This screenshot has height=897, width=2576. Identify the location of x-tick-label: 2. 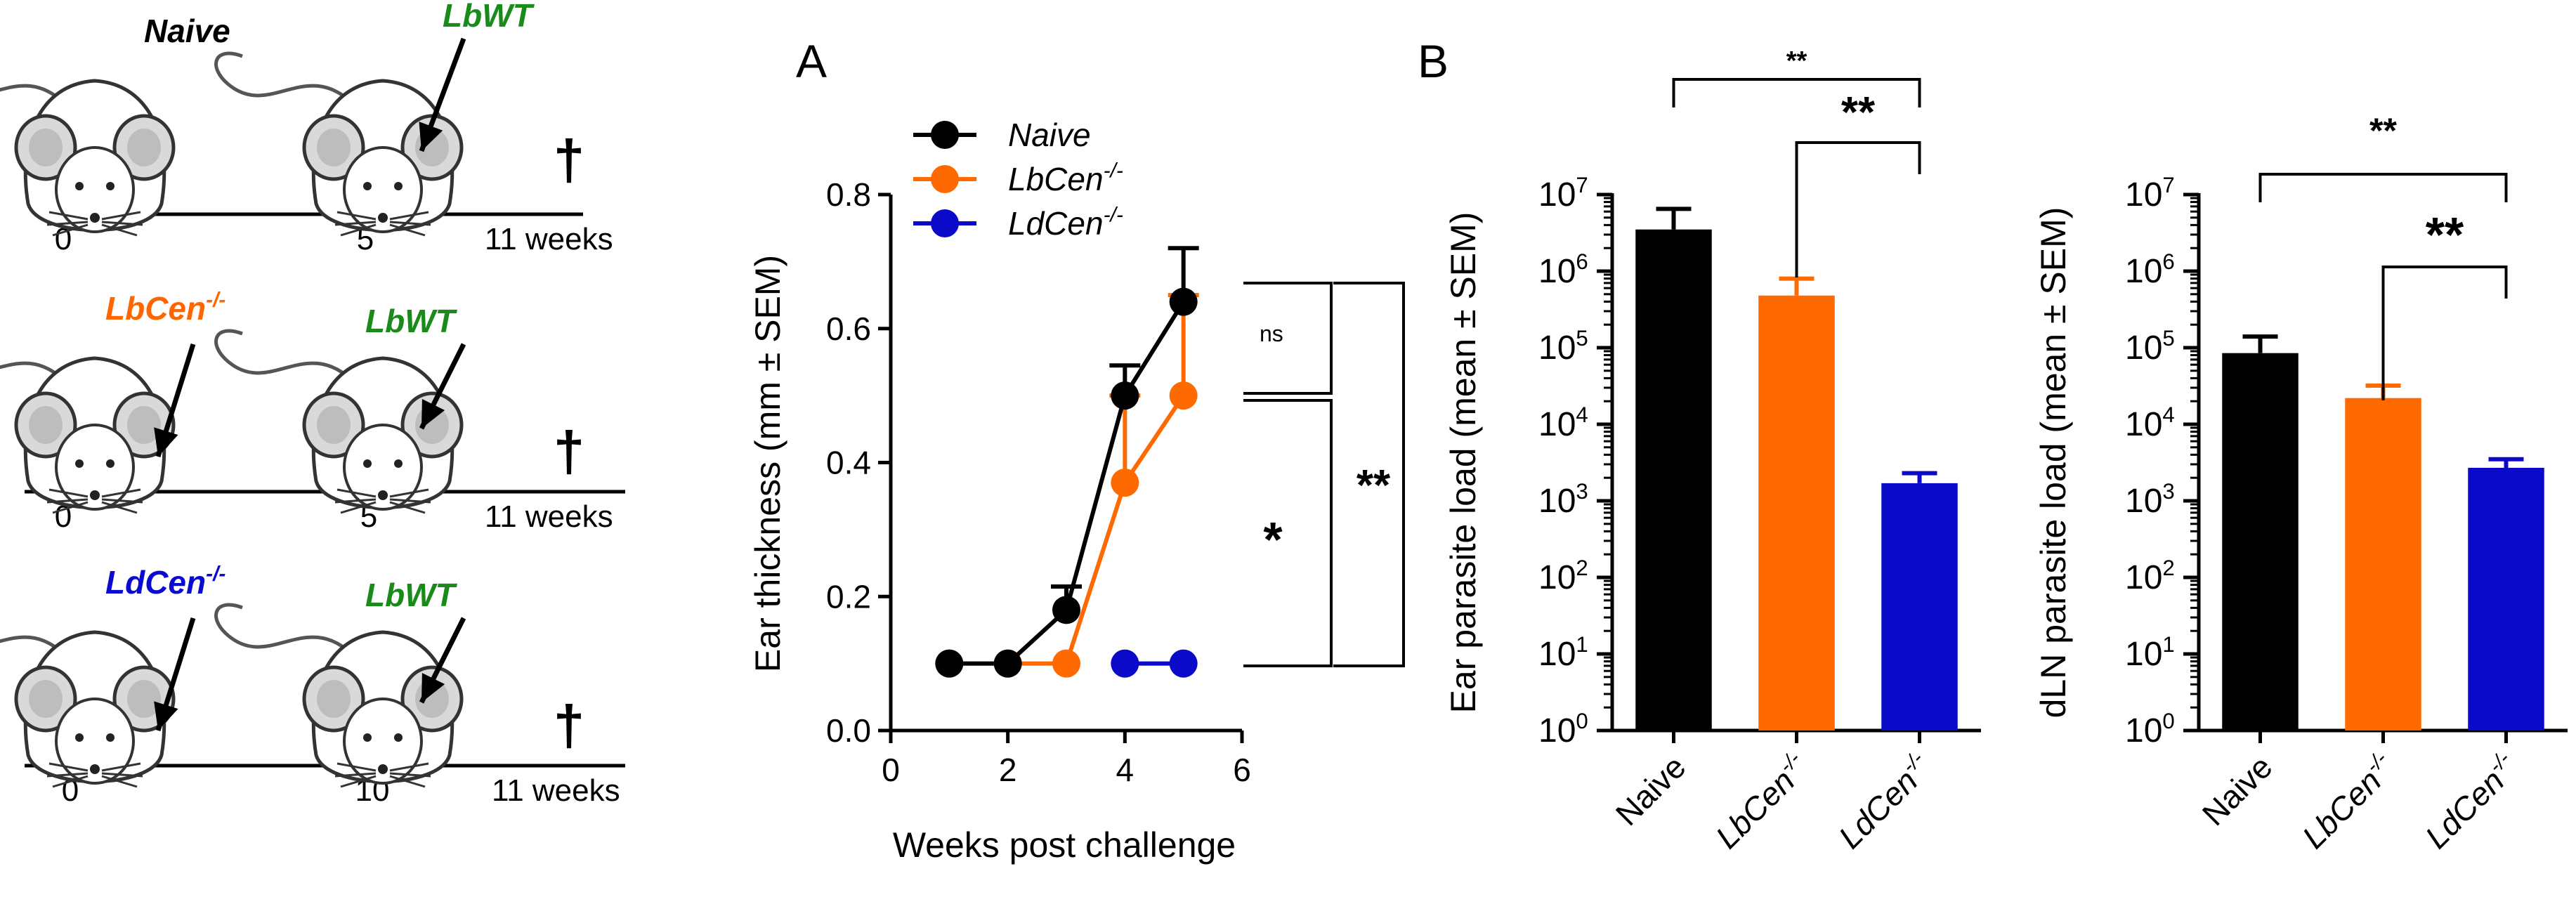
(1008, 770).